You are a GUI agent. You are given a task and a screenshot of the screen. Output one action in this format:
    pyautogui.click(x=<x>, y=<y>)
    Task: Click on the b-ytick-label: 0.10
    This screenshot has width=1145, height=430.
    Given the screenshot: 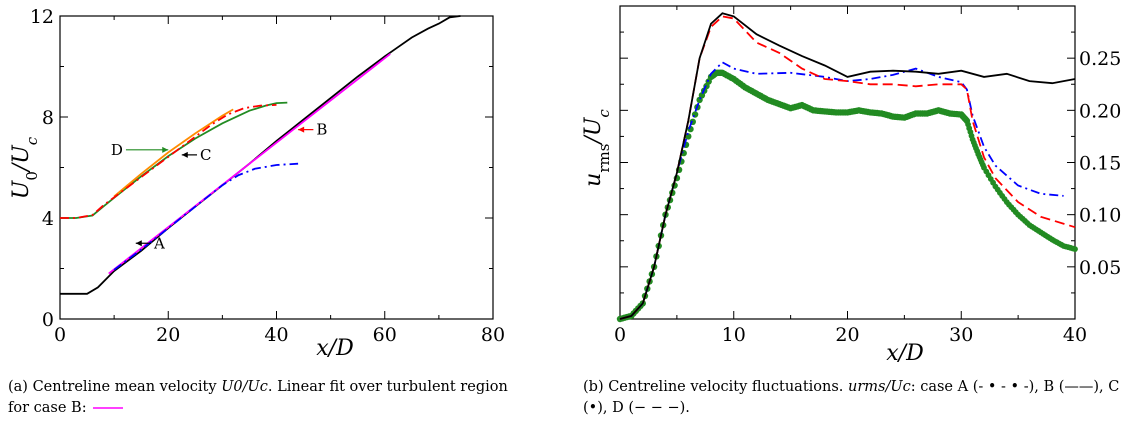 What is the action you would take?
    pyautogui.click(x=1100, y=216)
    